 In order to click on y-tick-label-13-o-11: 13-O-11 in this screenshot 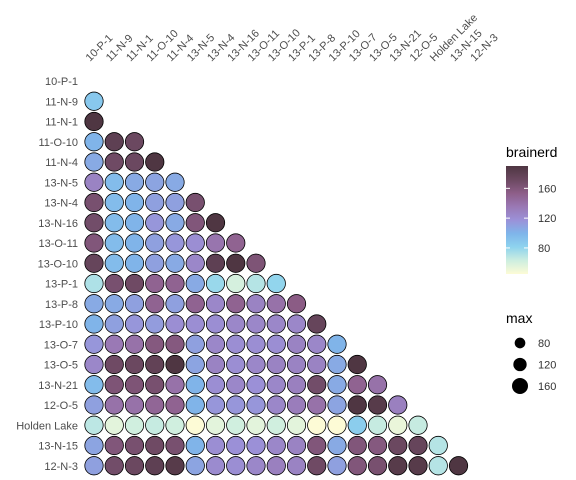, I will do `click(58, 244)`.